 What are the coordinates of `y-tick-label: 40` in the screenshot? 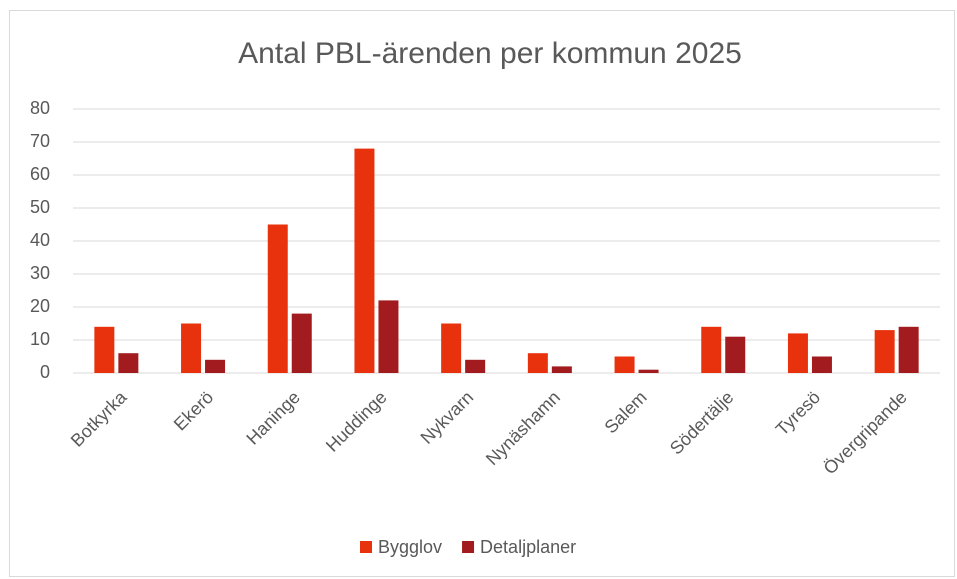 It's located at (40, 240).